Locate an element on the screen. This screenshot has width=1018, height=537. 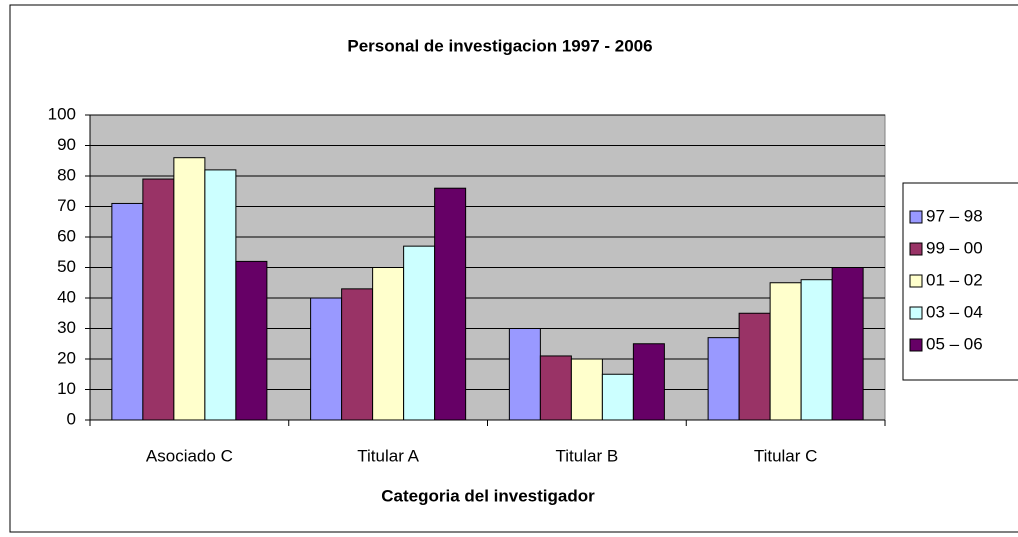
x-tick-label: Asociado C is located at coordinates (189, 455).